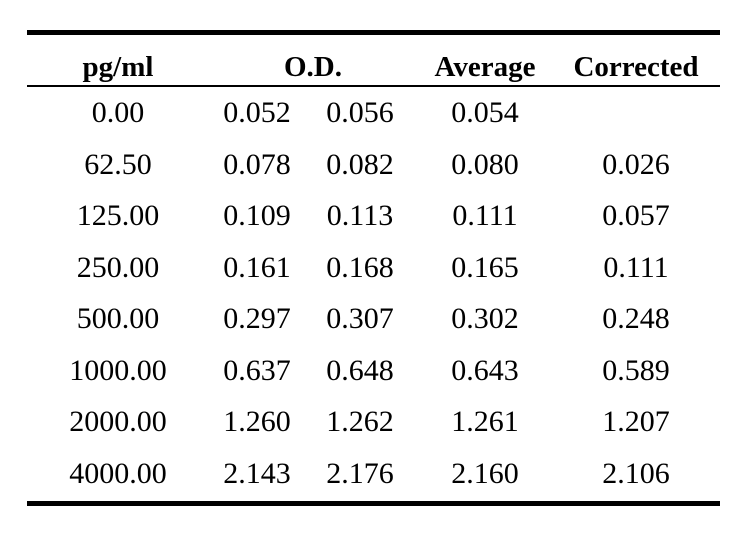 This screenshot has width=750, height=540. I want to click on table-row: 4000.00 2.143 2.176 2.160 2.106, so click(373, 474).